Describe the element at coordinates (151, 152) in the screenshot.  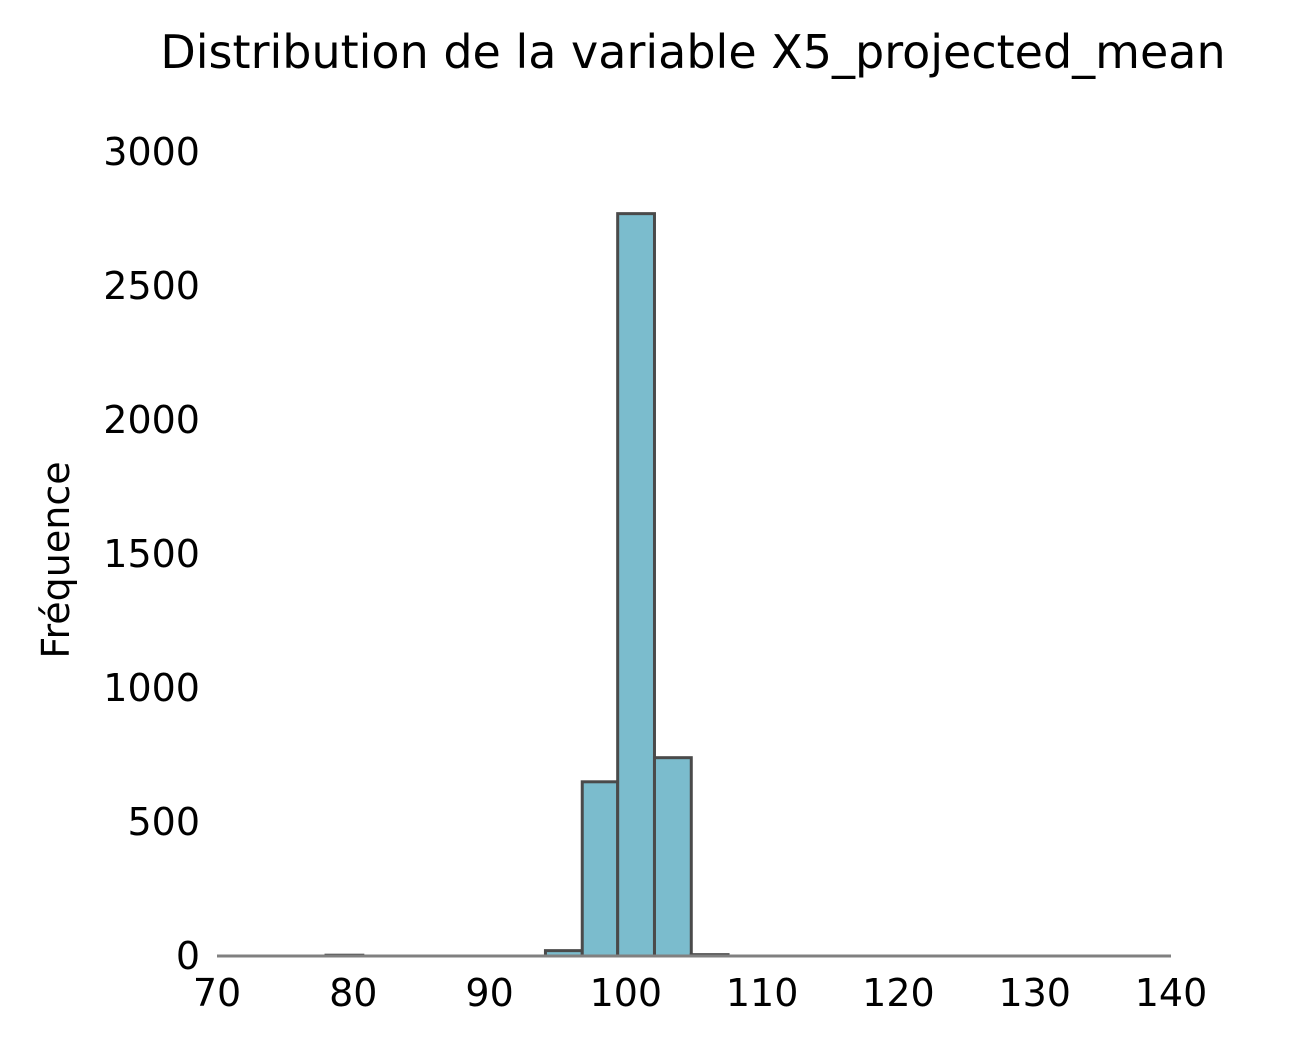
I see `y-tick-label-3000: 3000` at that location.